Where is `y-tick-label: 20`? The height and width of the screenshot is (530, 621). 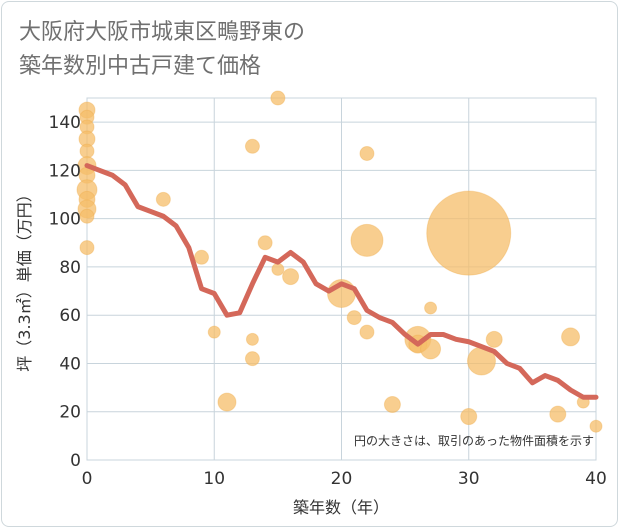 y-tick-label: 20 is located at coordinates (70, 413).